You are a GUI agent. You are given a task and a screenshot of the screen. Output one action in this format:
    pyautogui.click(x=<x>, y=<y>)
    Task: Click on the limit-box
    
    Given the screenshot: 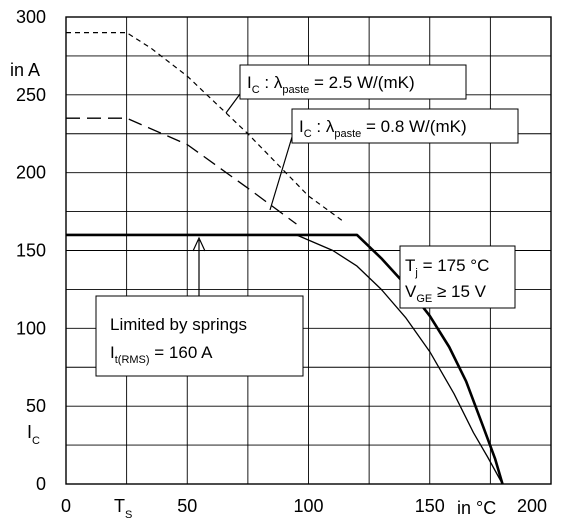 What is the action you would take?
    pyautogui.click(x=199, y=336)
    